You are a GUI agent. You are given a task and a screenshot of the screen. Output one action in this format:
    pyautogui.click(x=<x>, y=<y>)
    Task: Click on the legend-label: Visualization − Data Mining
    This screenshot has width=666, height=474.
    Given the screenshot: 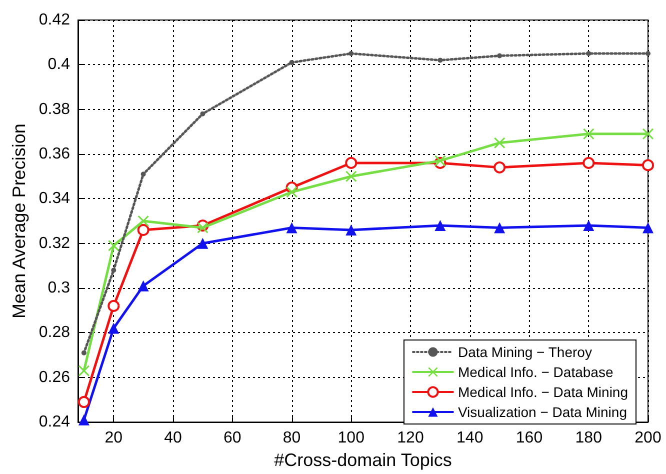 What is the action you would take?
    pyautogui.click(x=542, y=412)
    